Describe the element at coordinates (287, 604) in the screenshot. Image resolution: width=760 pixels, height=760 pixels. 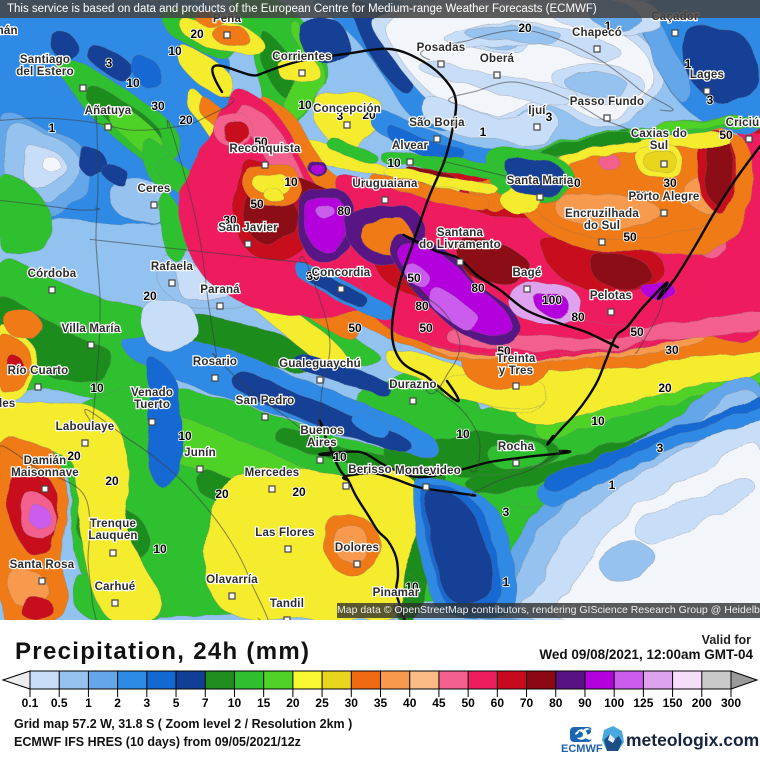
I see `svg-text: Tandil` at that location.